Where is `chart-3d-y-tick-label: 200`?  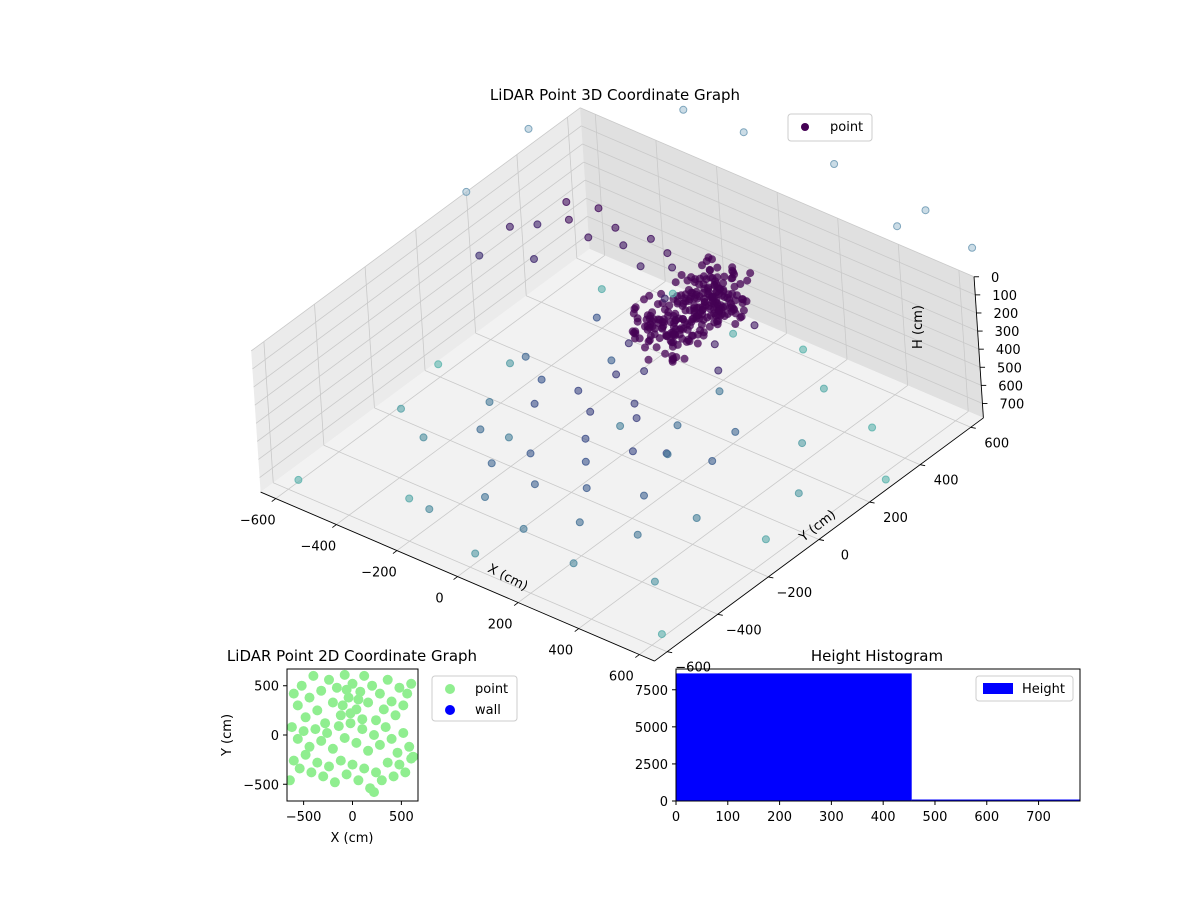
chart-3d-y-tick-label: 200 is located at coordinates (895, 518).